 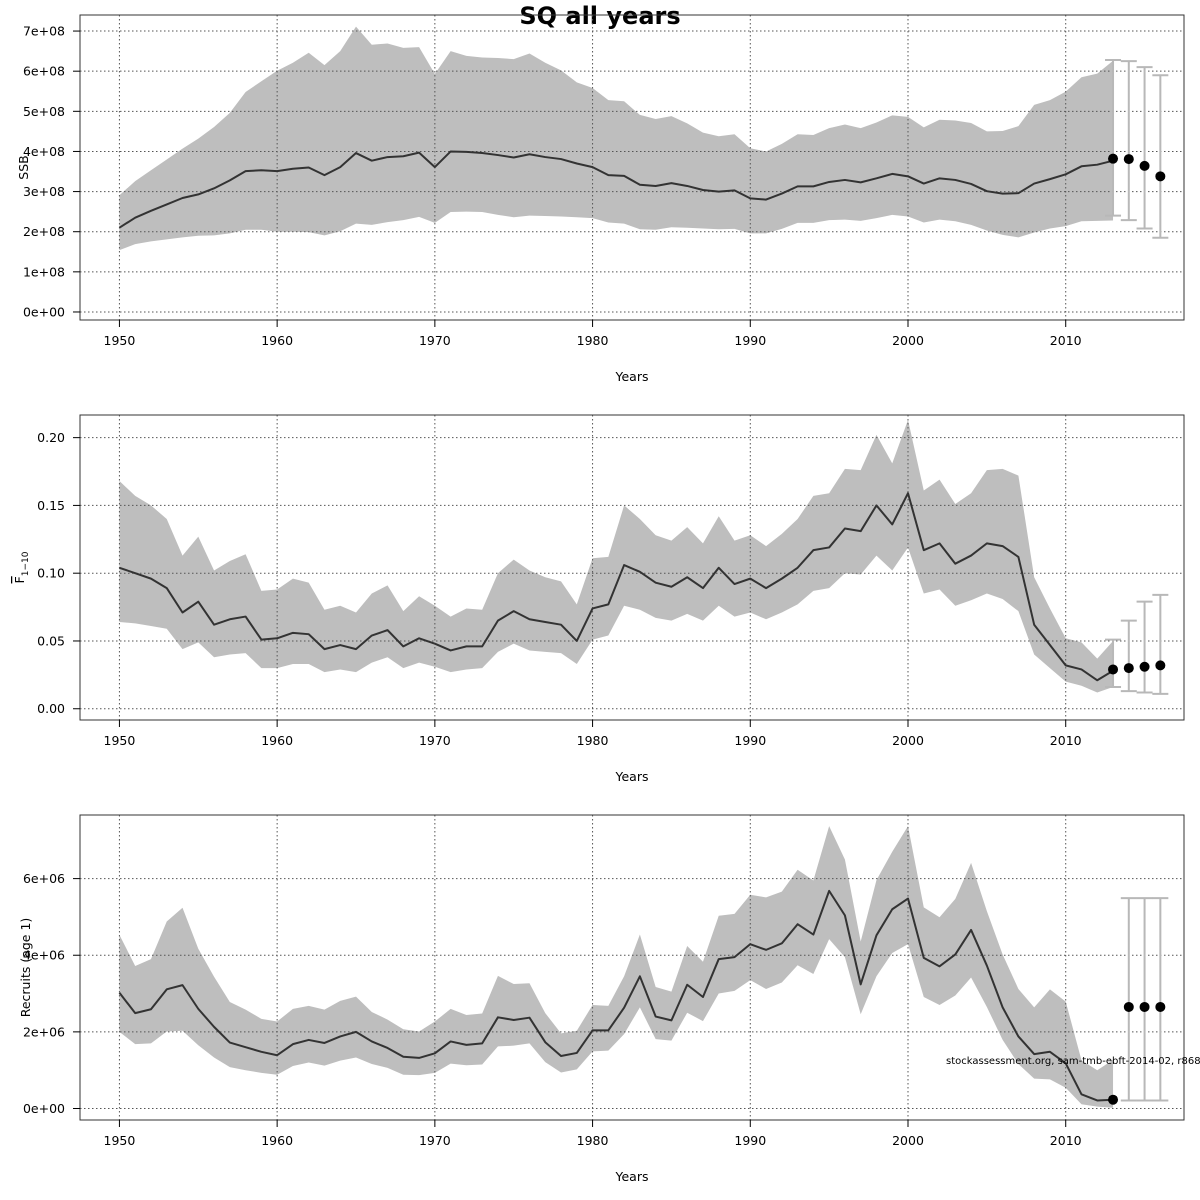 What do you see at coordinates (51, 437) in the screenshot?
I see `fbar-y-tick-label: 0.20` at bounding box center [51, 437].